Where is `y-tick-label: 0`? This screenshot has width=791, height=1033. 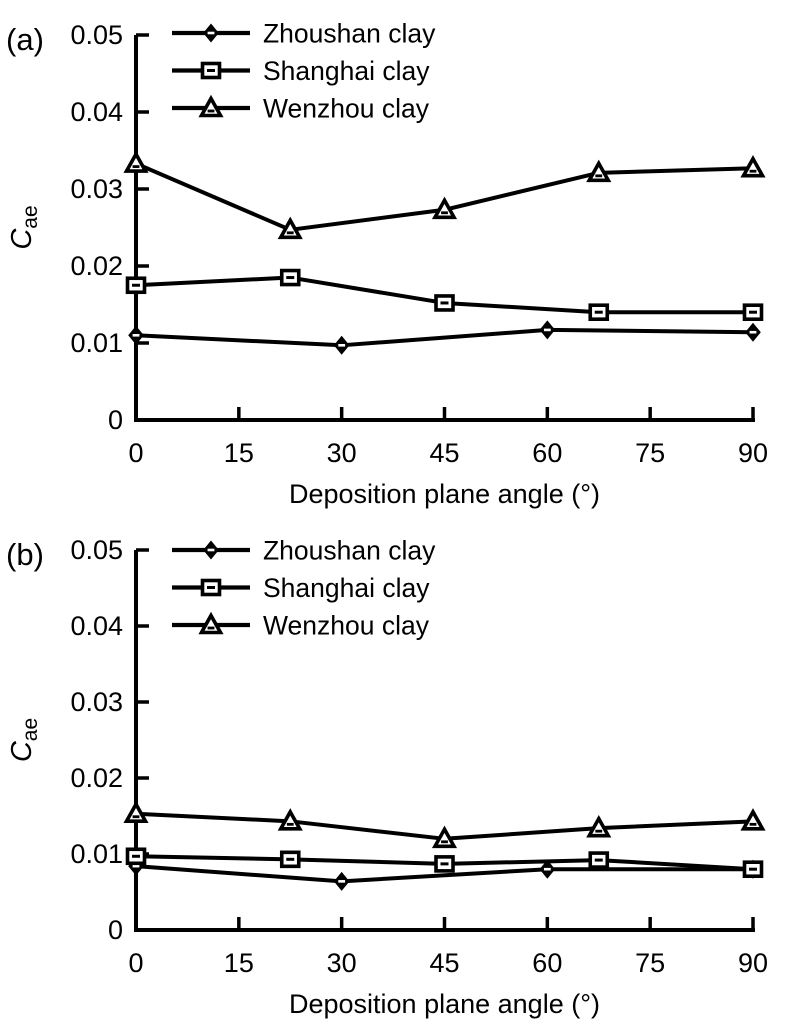
y-tick-label: 0 is located at coordinates (115, 930).